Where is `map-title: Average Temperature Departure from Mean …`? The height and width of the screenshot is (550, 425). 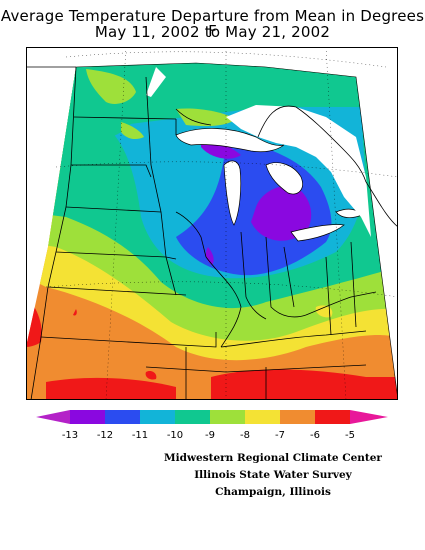
map-title: Average Temperature Departure from Mean … is located at coordinates (212, 23).